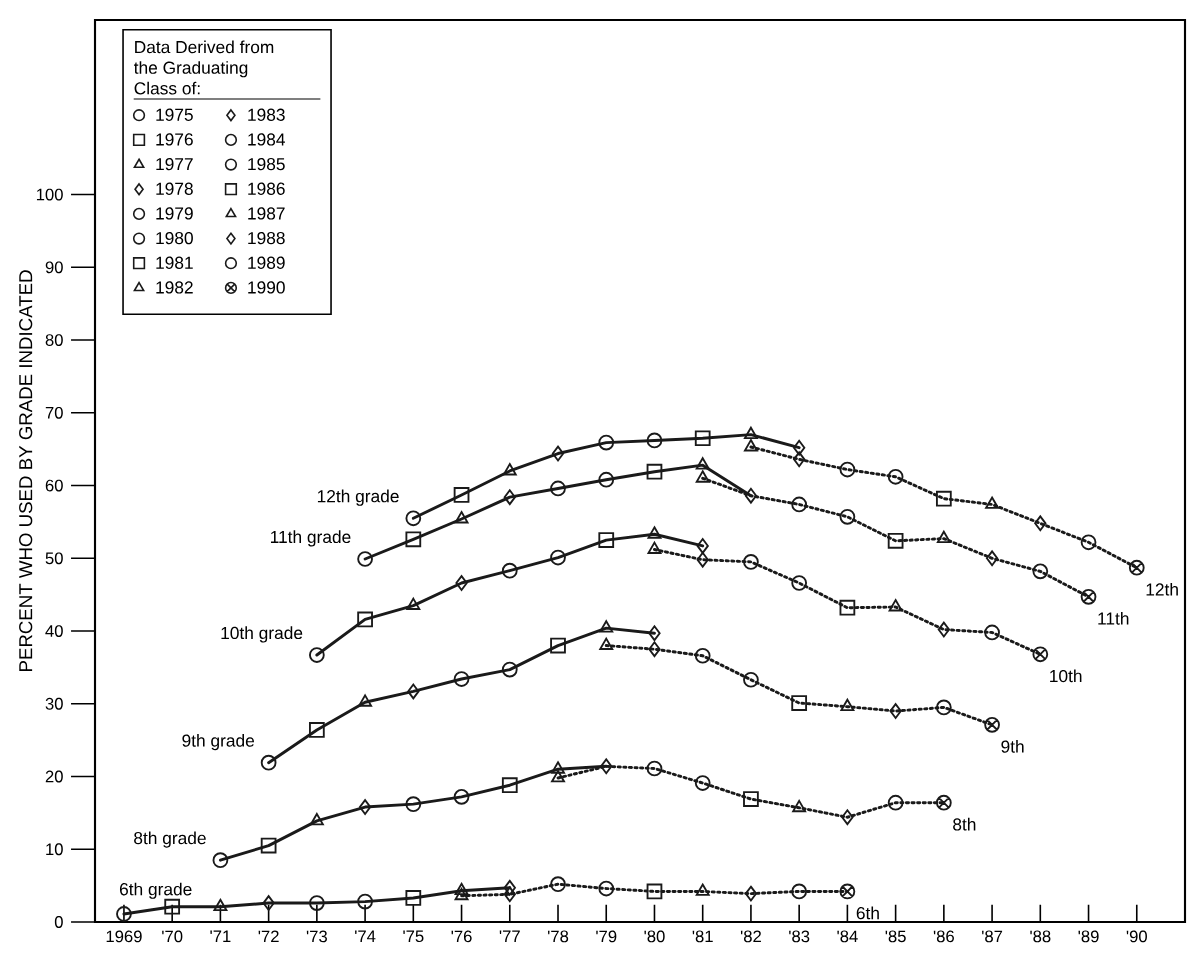 This screenshot has width=1204, height=970. What do you see at coordinates (172, 936) in the screenshot?
I see `x-tick-label: '70` at bounding box center [172, 936].